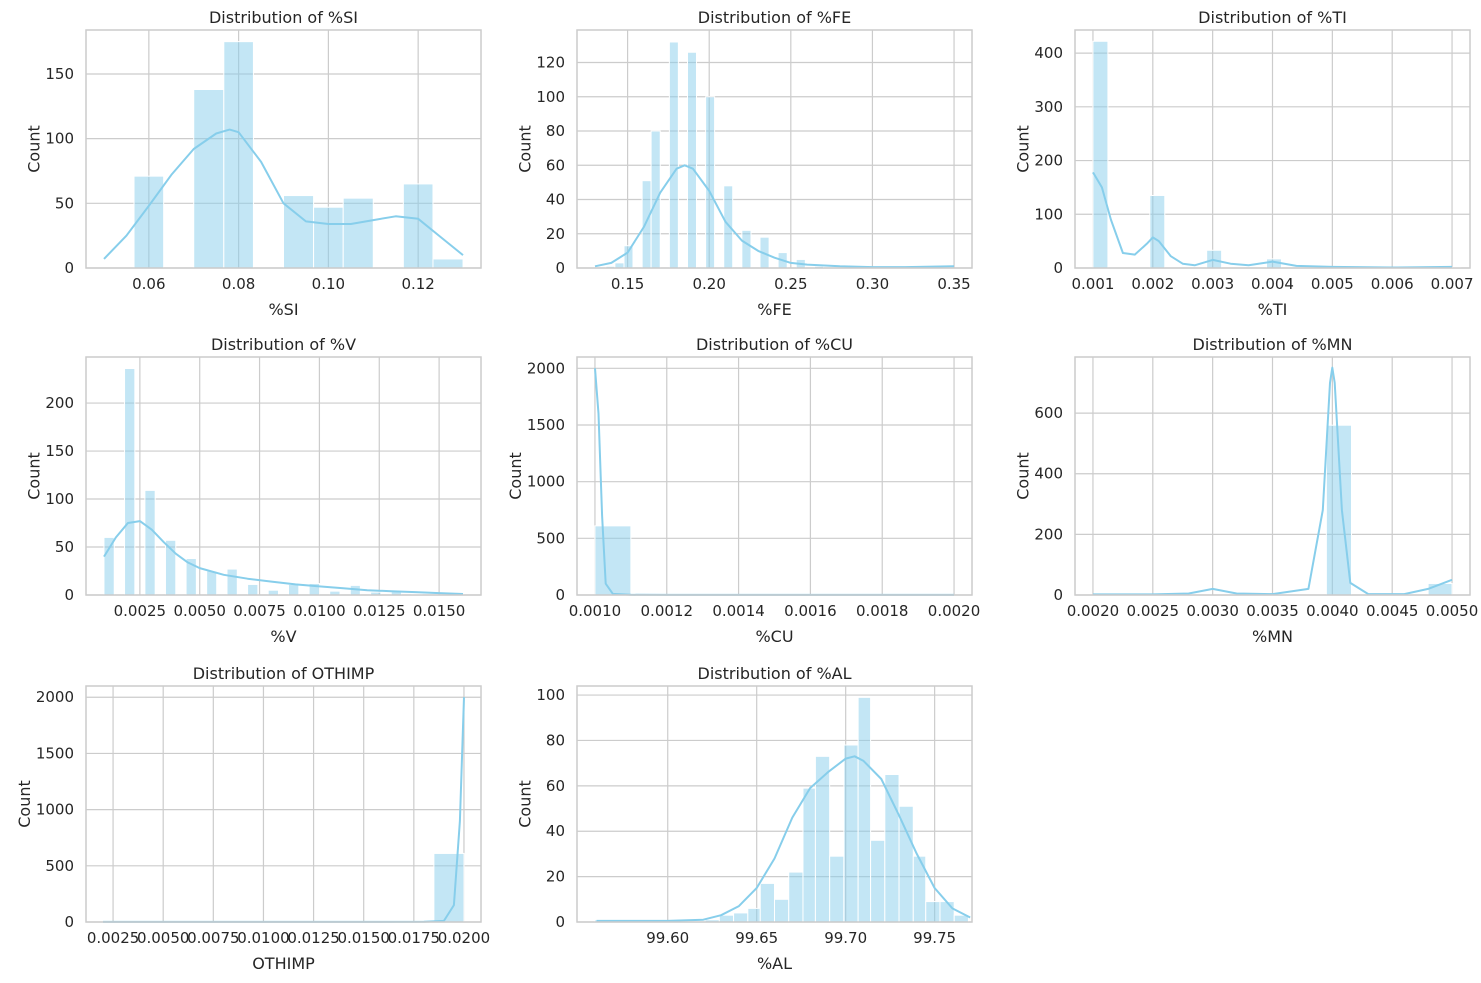 The height and width of the screenshot is (983, 1481). I want to click on chart-title: Distribution of OTHIMP, so click(284, 673).